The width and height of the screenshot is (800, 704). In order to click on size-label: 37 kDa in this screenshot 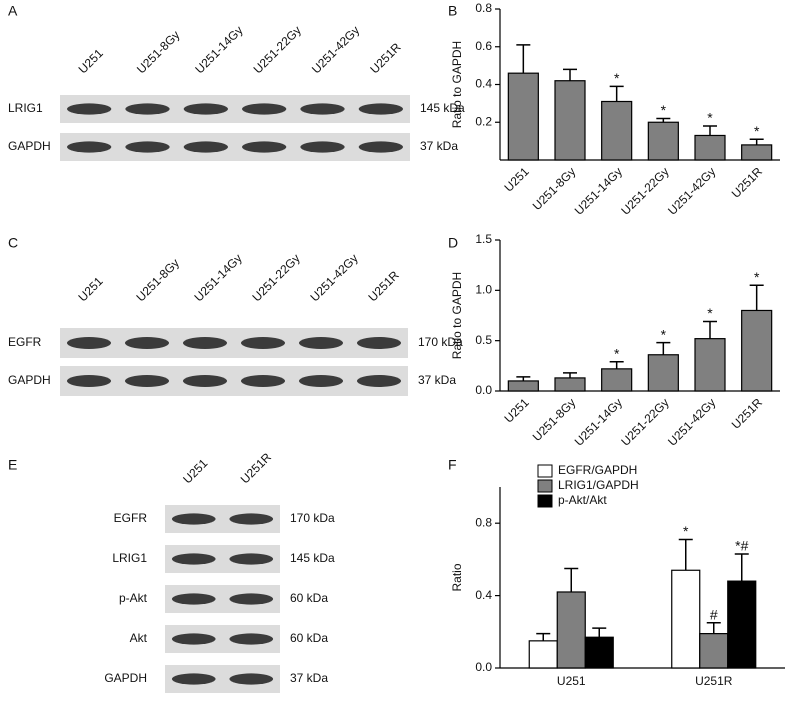, I will do `click(309, 678)`.